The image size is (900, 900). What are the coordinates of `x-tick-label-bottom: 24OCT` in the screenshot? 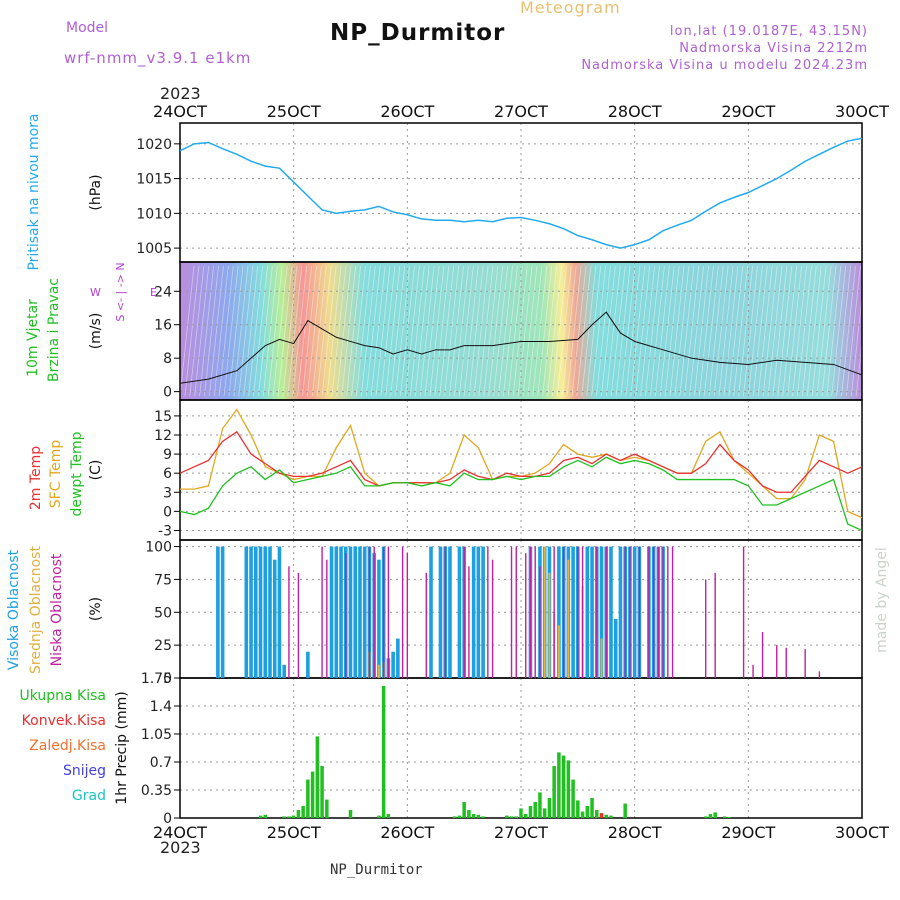 It's located at (180, 832).